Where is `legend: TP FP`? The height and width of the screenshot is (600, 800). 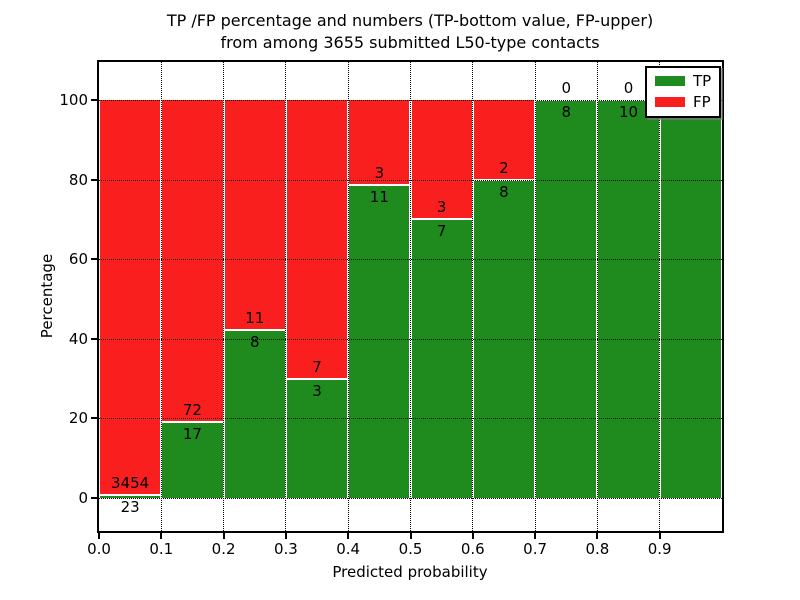
legend: TP FP is located at coordinates (683, 92).